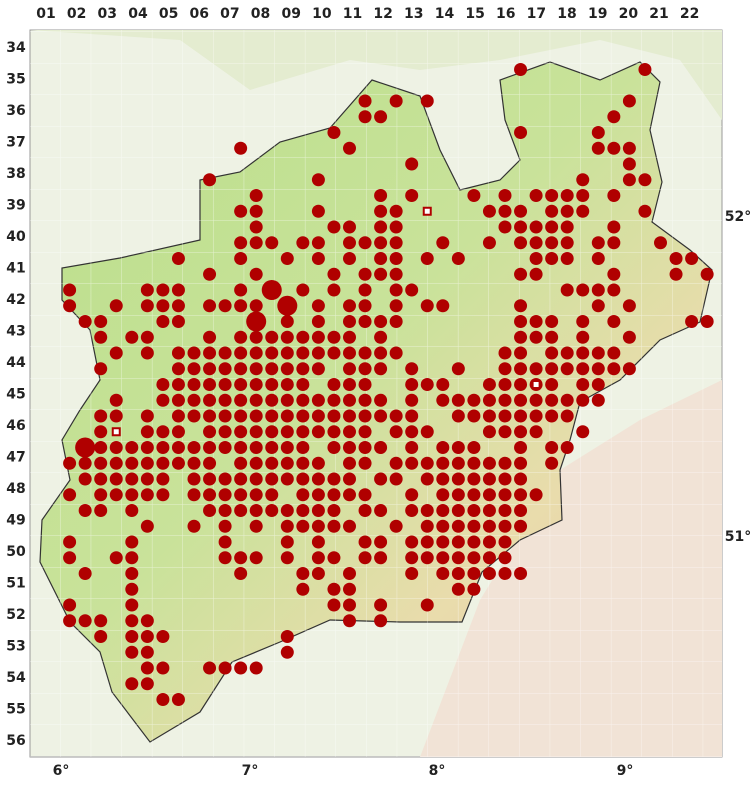 The width and height of the screenshot is (753, 791). Describe the element at coordinates (352, 14) in the screenshot. I see `column-label: 11` at that location.